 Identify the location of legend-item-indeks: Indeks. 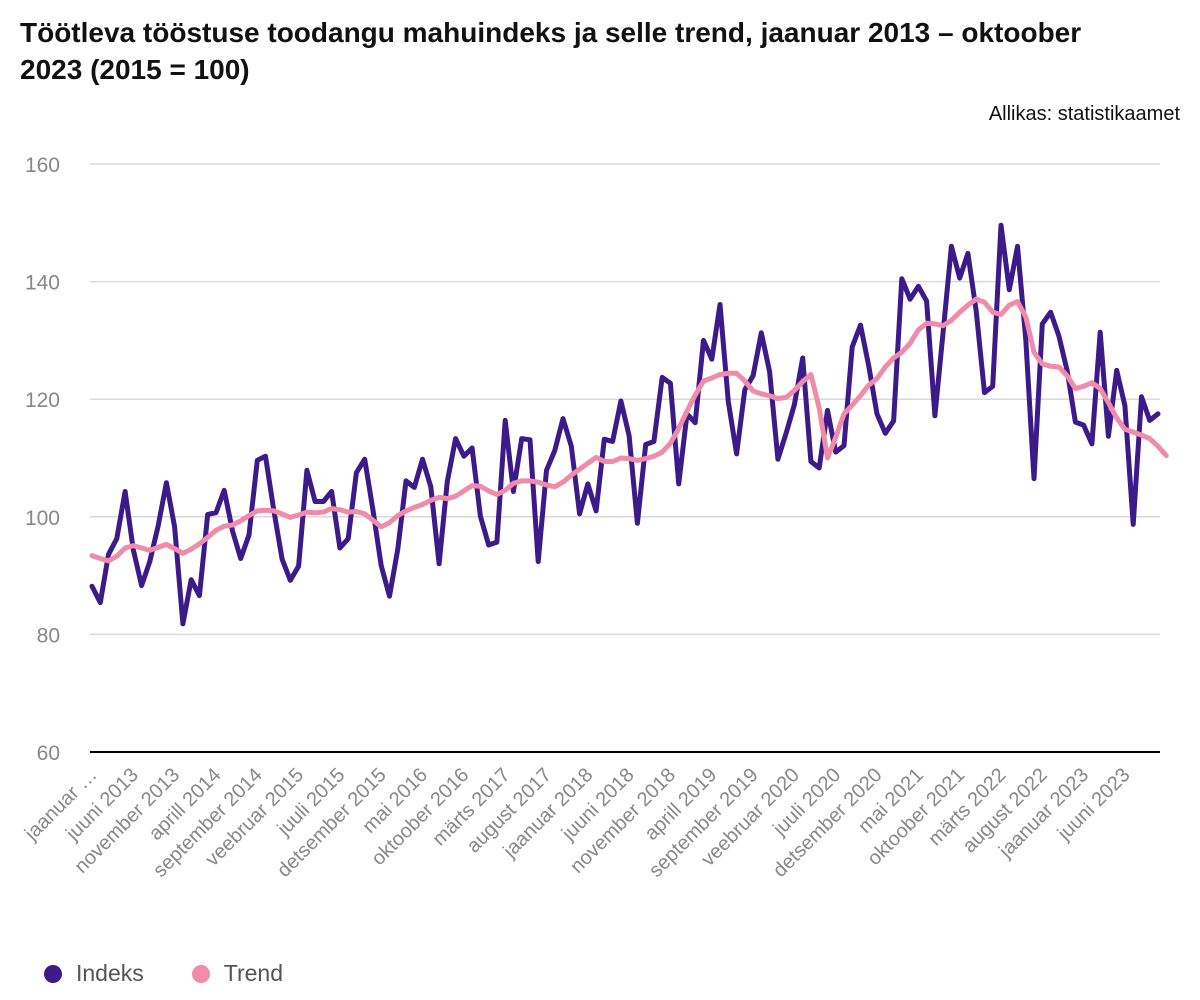
(94, 973).